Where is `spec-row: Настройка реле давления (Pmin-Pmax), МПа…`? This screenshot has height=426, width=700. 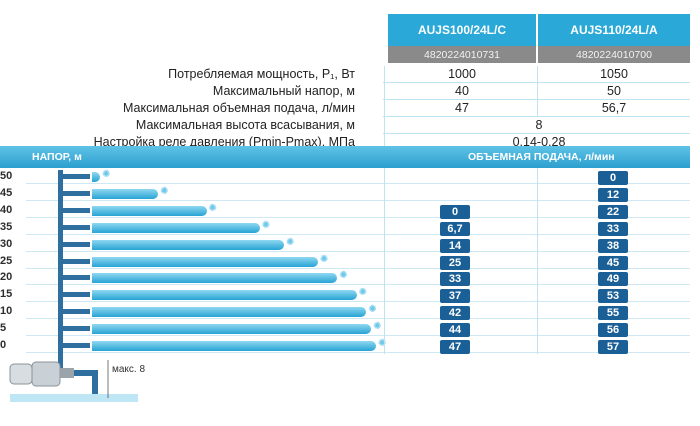 spec-row: Настройка реле давления (Pmin-Pmax), МПа… is located at coordinates (350, 142).